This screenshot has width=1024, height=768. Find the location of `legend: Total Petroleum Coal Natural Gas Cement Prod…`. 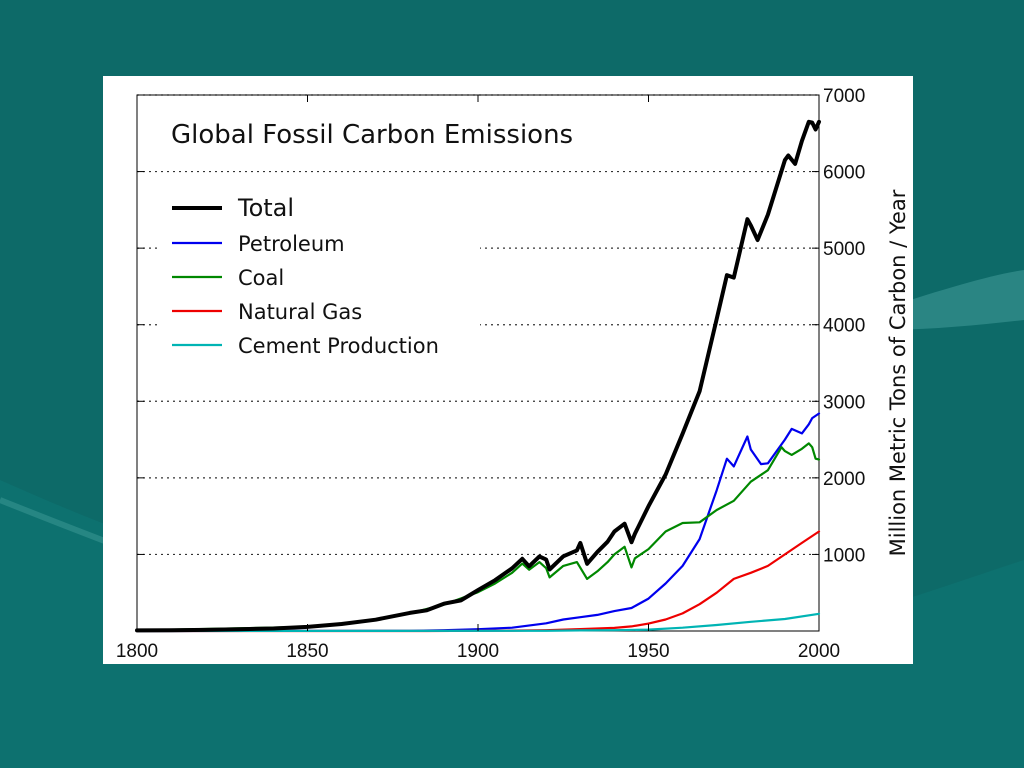

legend: Total Petroleum Coal Natural Gas Cement Prod… is located at coordinates (305, 276).